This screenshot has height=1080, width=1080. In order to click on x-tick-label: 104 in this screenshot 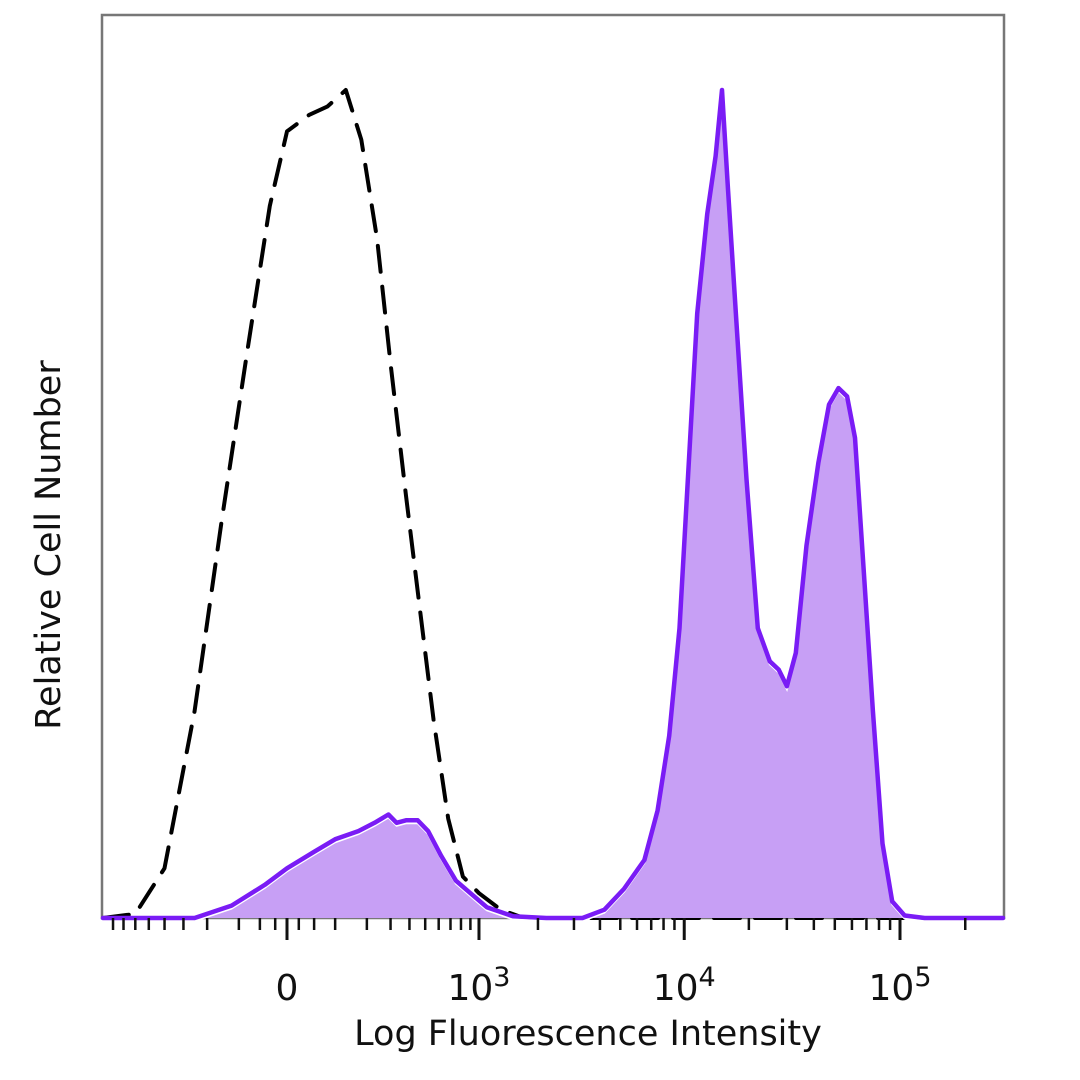, I will do `click(684, 985)`.